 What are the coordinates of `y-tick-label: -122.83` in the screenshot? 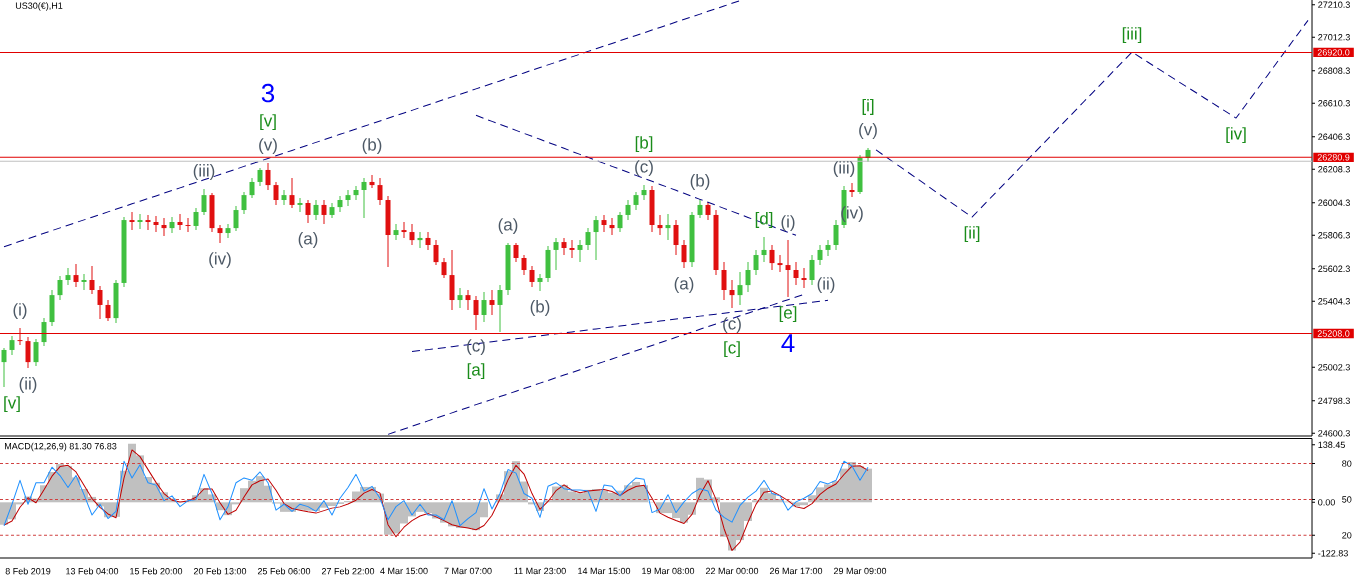 It's located at (1333, 553).